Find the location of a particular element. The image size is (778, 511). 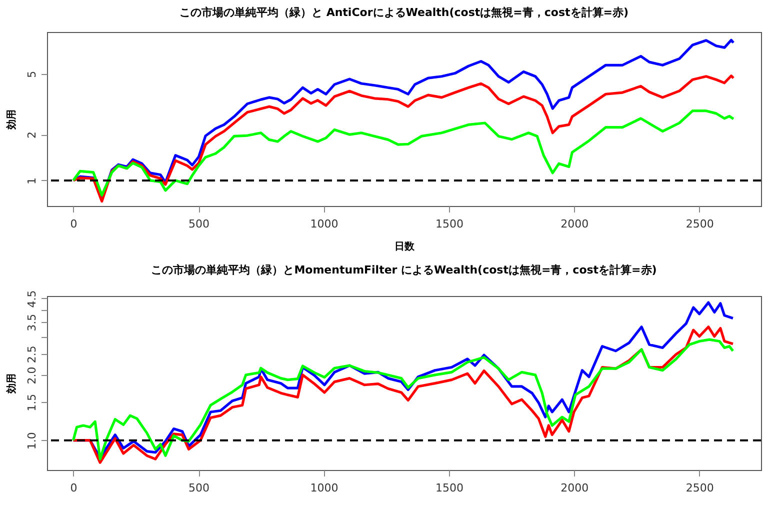

chart-title: この市場の単純平均（緑）と AntiCorによるWealth(costは無視=青，costを計算=赤) is located at coordinates (404, 12).